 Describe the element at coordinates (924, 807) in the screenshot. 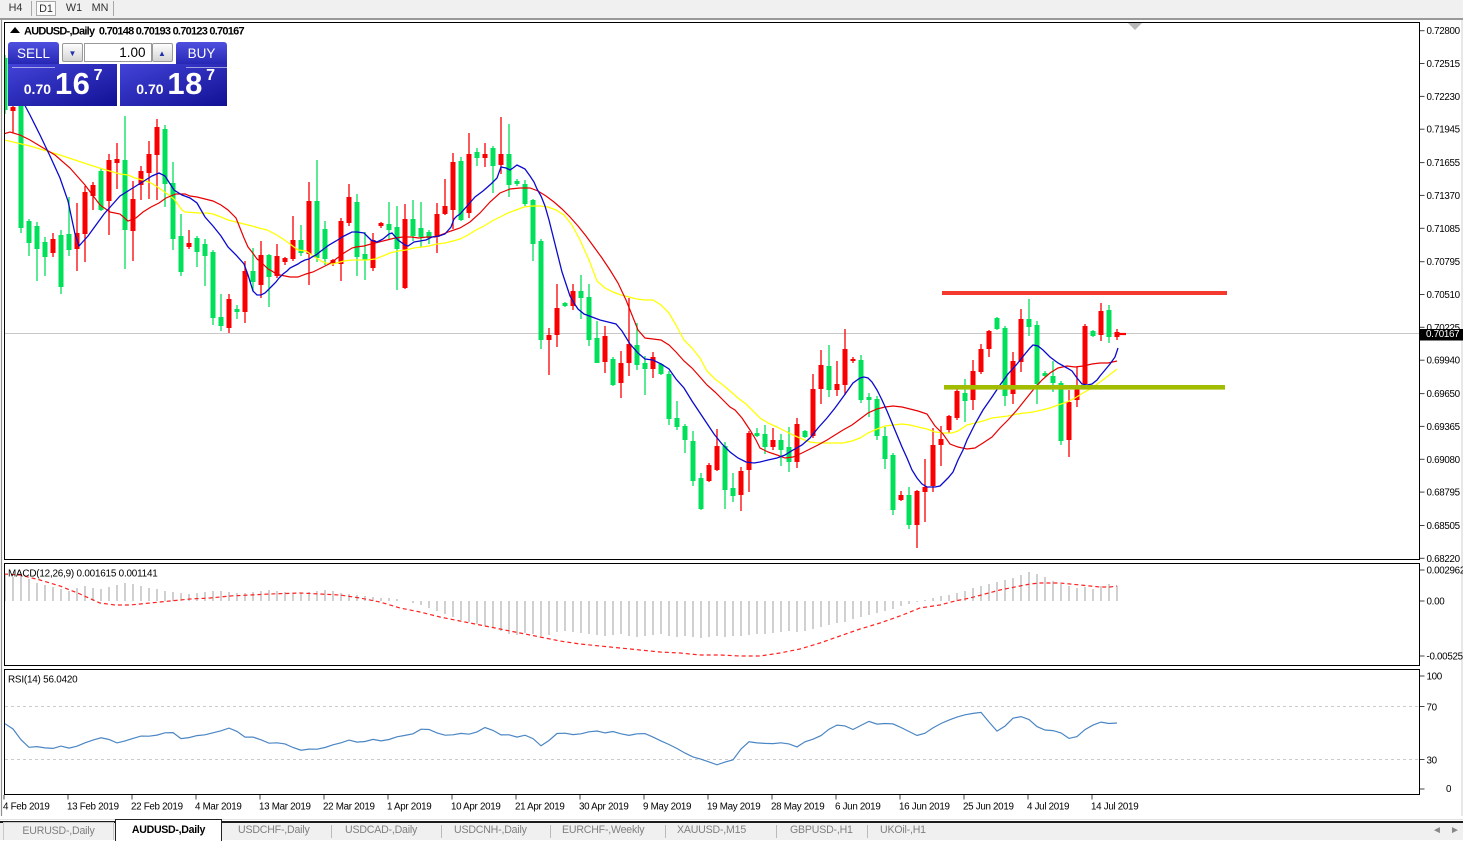

I see `svg-text: 16 Jun 2019` at that location.